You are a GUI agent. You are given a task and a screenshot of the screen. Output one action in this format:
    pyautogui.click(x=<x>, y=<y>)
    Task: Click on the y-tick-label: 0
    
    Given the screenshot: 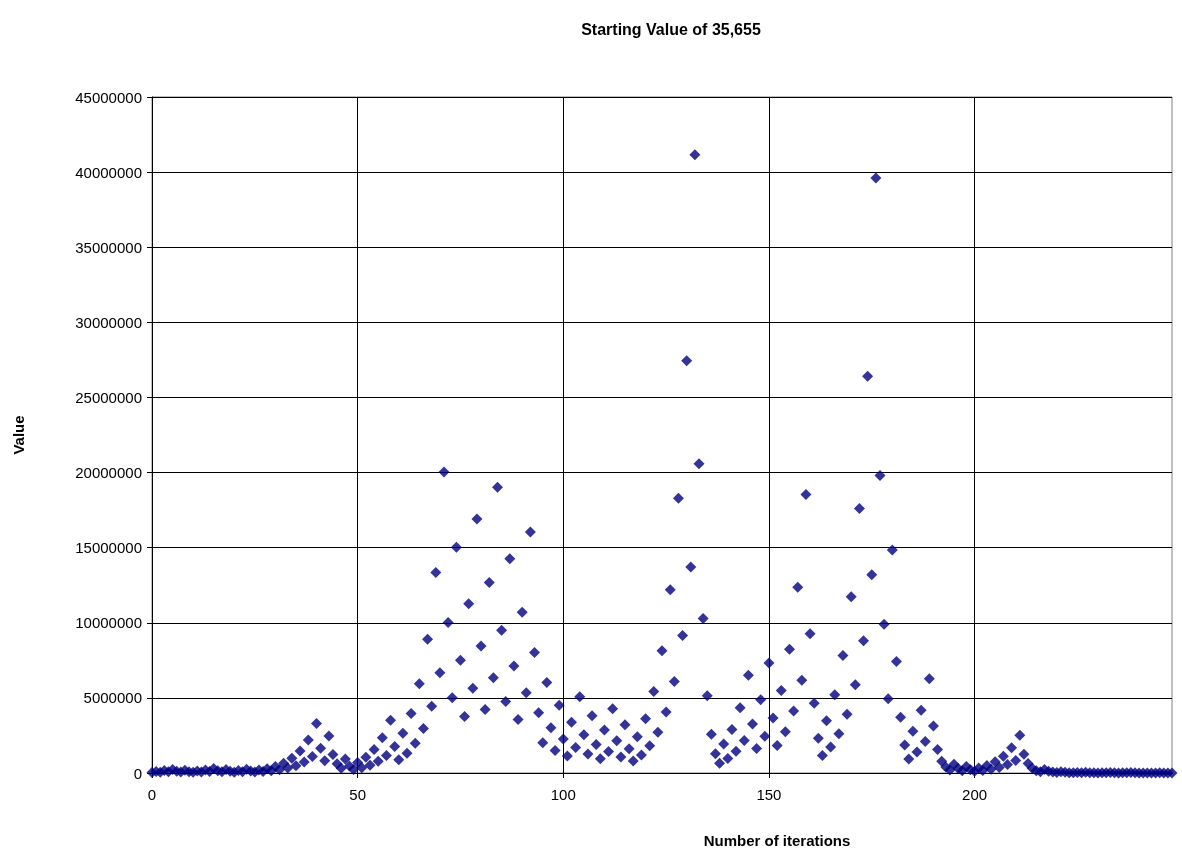 What is the action you would take?
    pyautogui.click(x=137, y=773)
    